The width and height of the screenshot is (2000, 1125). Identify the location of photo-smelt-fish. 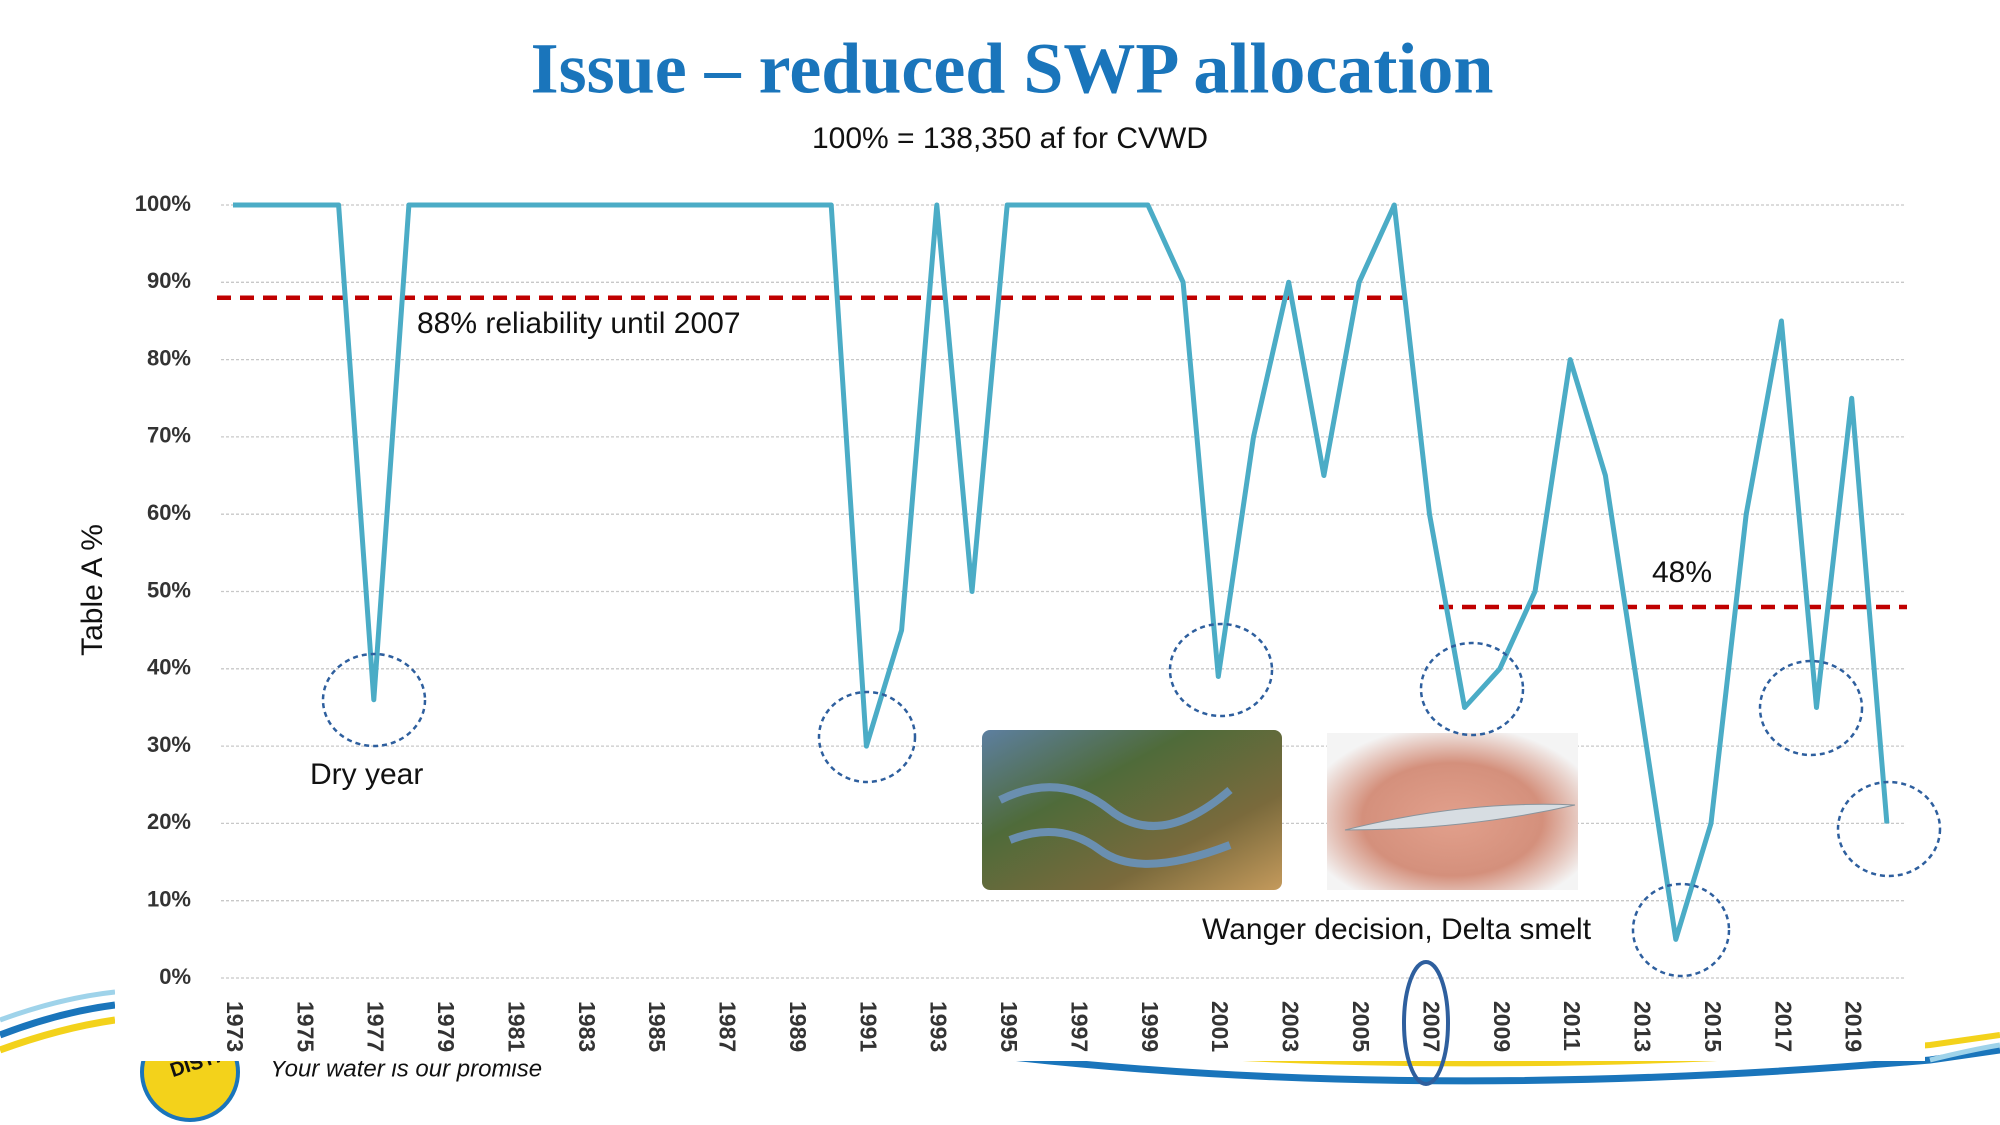
(1460, 817).